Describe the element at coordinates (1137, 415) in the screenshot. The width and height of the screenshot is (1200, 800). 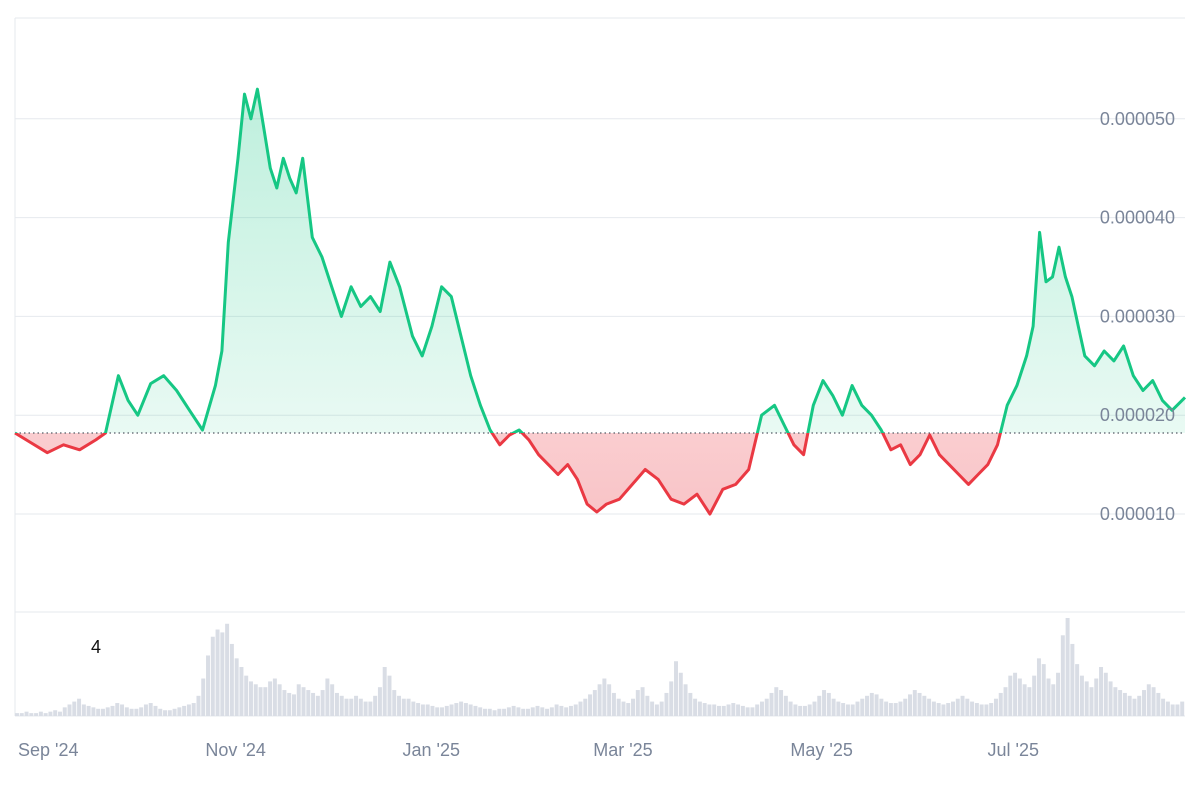
I see `y-tick-label: 0.000020` at that location.